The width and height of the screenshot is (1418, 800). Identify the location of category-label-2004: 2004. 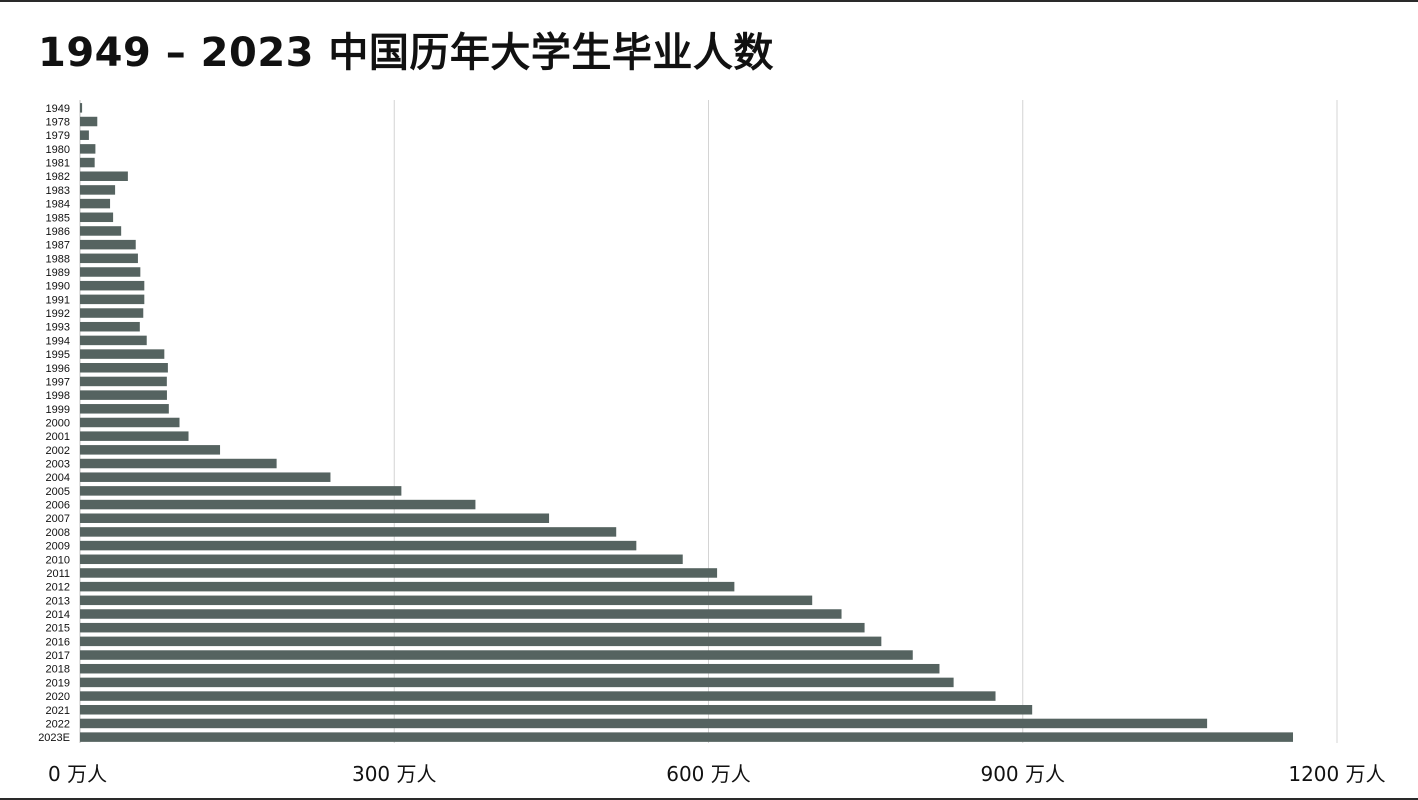
(58, 478).